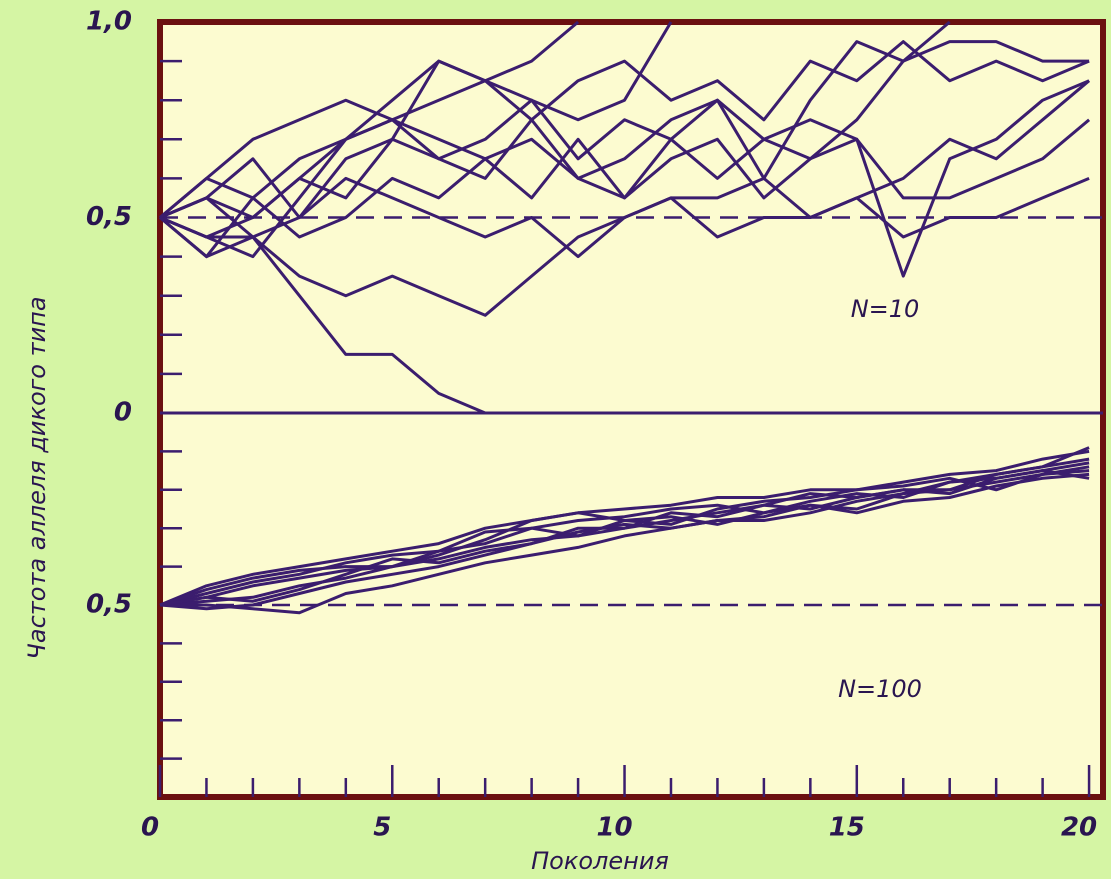 This screenshot has width=1111, height=879. What do you see at coordinates (382, 828) in the screenshot?
I see `x-tick-label: 5` at bounding box center [382, 828].